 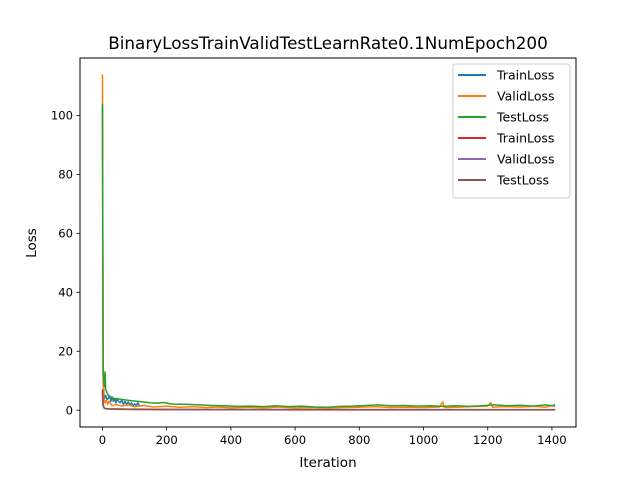 What do you see at coordinates (69, 410) in the screenshot?
I see `y-tick-label: 0` at bounding box center [69, 410].